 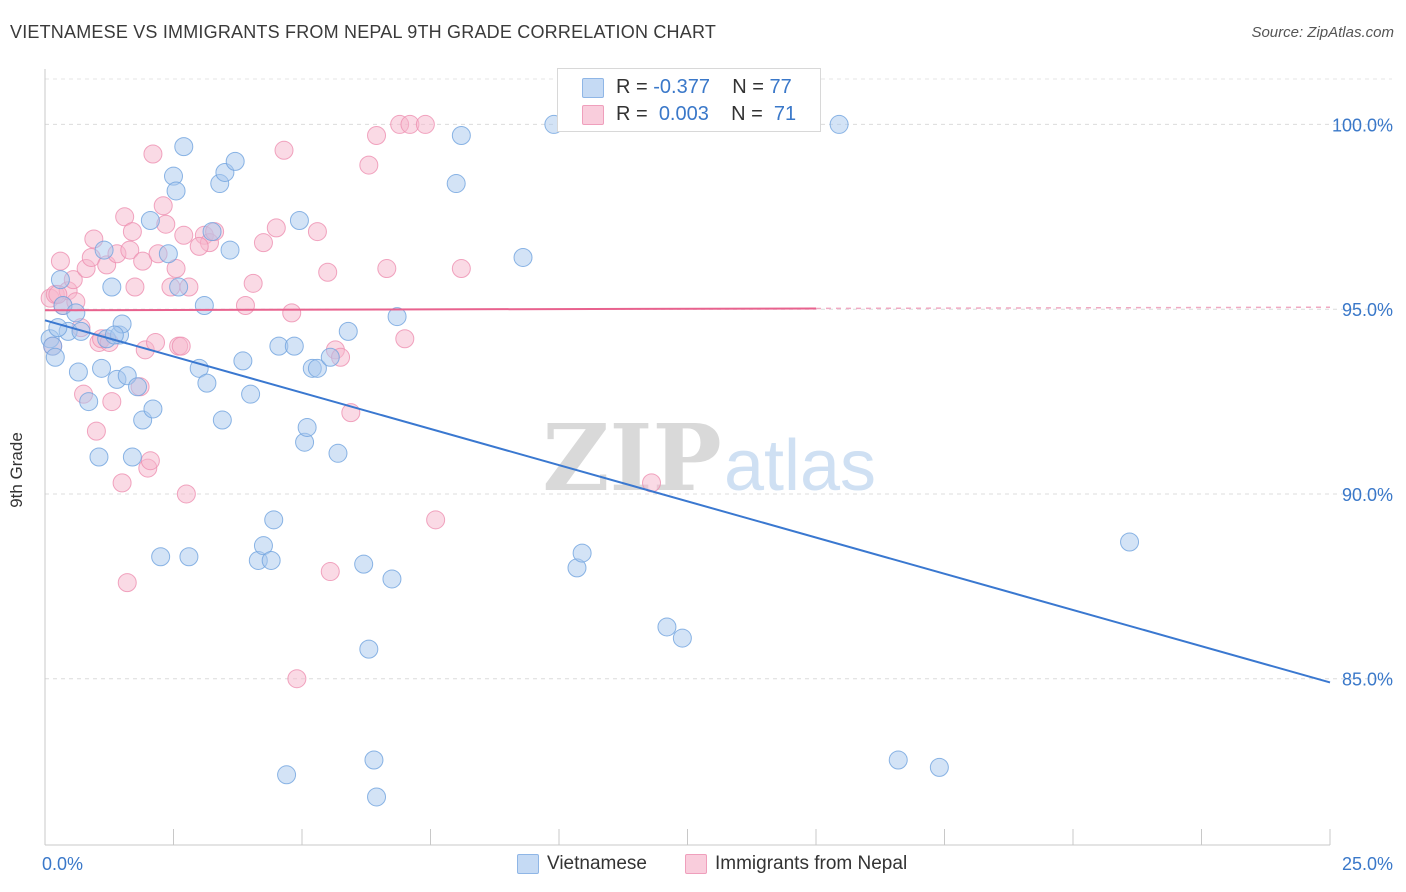 I want to click on legend-swatch-nepal, so click(x=593, y=115).